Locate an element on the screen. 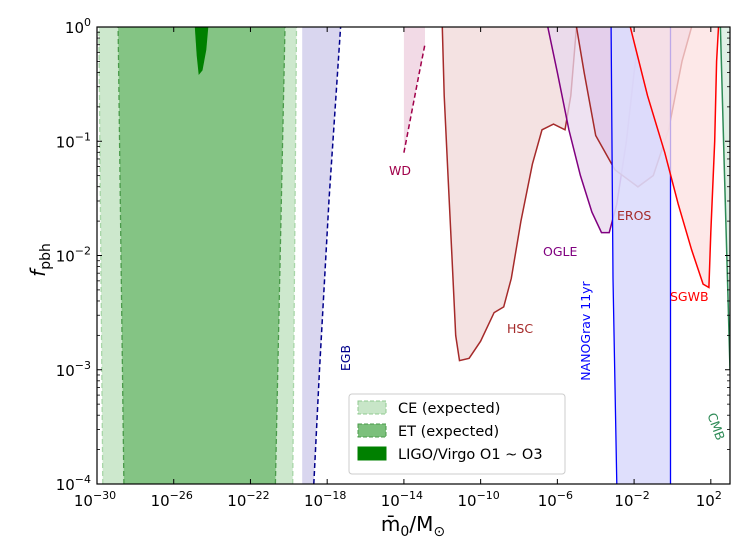 The width and height of the screenshot is (747, 560). sgwb-region is located at coordinates (674, 157).